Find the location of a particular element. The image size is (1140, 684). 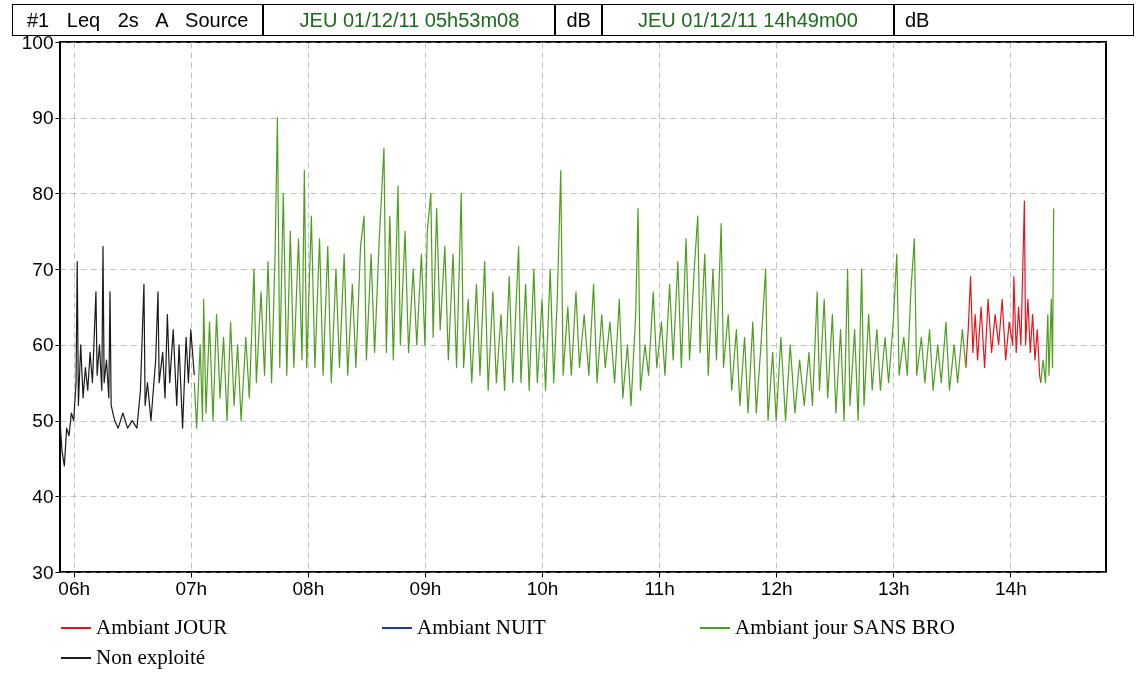

x-tick-label: 07h is located at coordinates (191, 588).